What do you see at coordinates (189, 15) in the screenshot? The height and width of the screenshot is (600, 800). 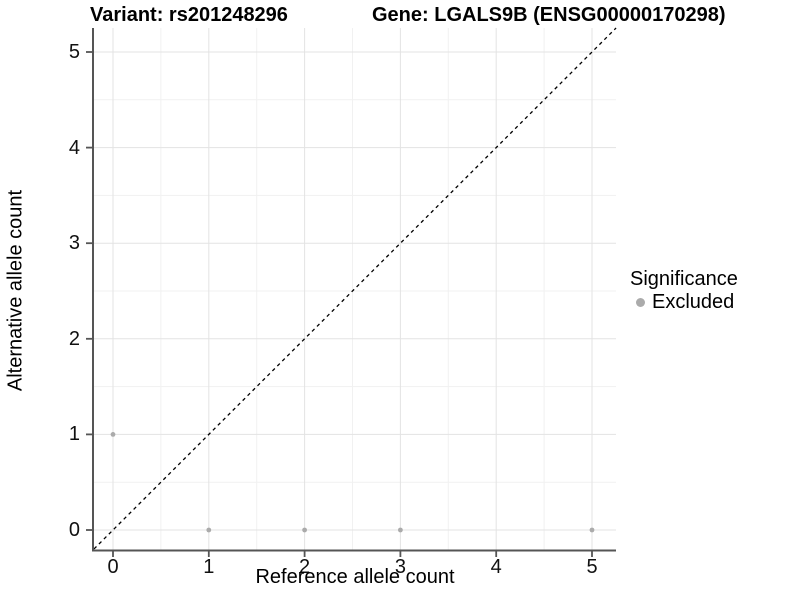 I see `plot-title-variant: Variant: rs201248296` at bounding box center [189, 15].